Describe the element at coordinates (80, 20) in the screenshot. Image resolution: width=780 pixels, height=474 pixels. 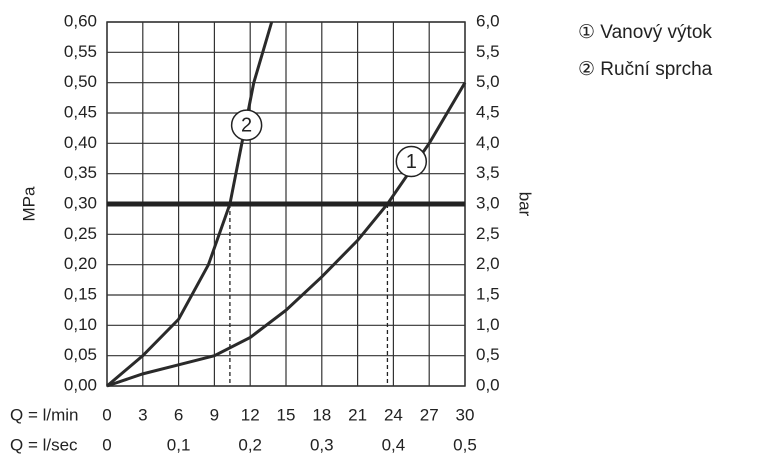
I see `y-tick-label: 0,60` at that location.